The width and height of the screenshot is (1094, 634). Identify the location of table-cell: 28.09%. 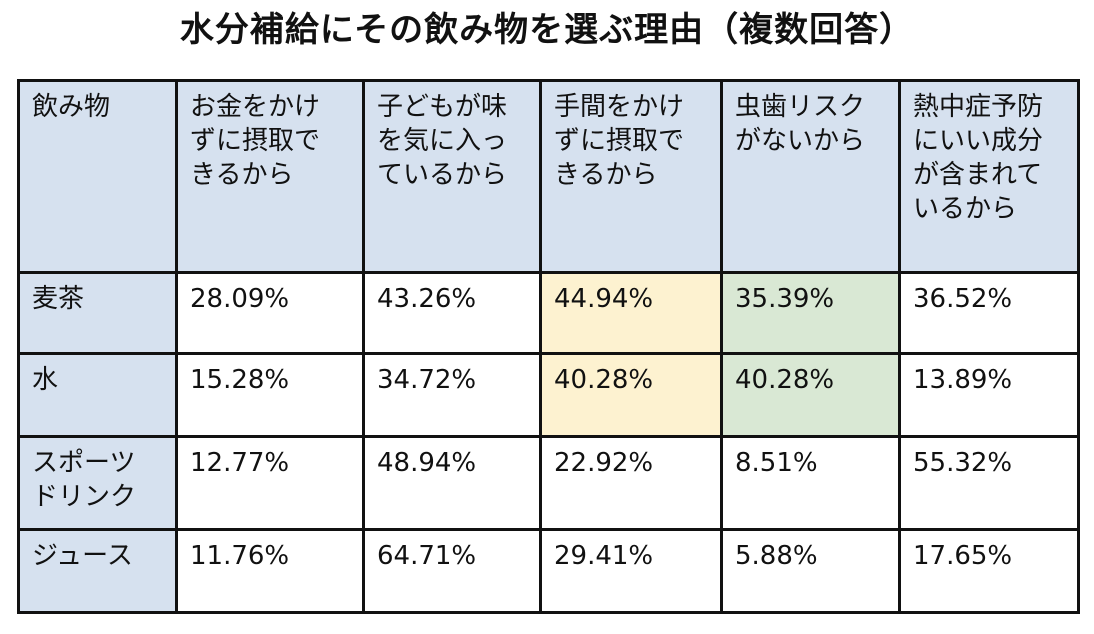
(270, 313).